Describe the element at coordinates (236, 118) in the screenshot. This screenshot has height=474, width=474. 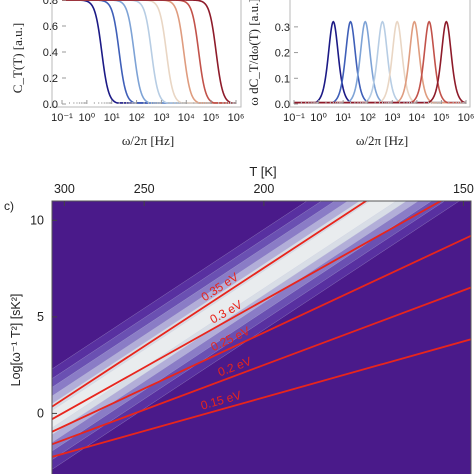
I see `tl-x-tick-label: 10⁶` at that location.